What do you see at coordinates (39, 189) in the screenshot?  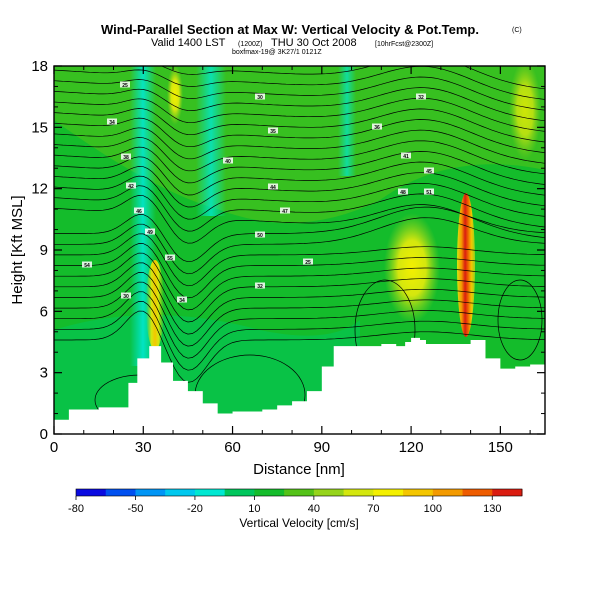 I see `y-tick-label: 12` at bounding box center [39, 189].